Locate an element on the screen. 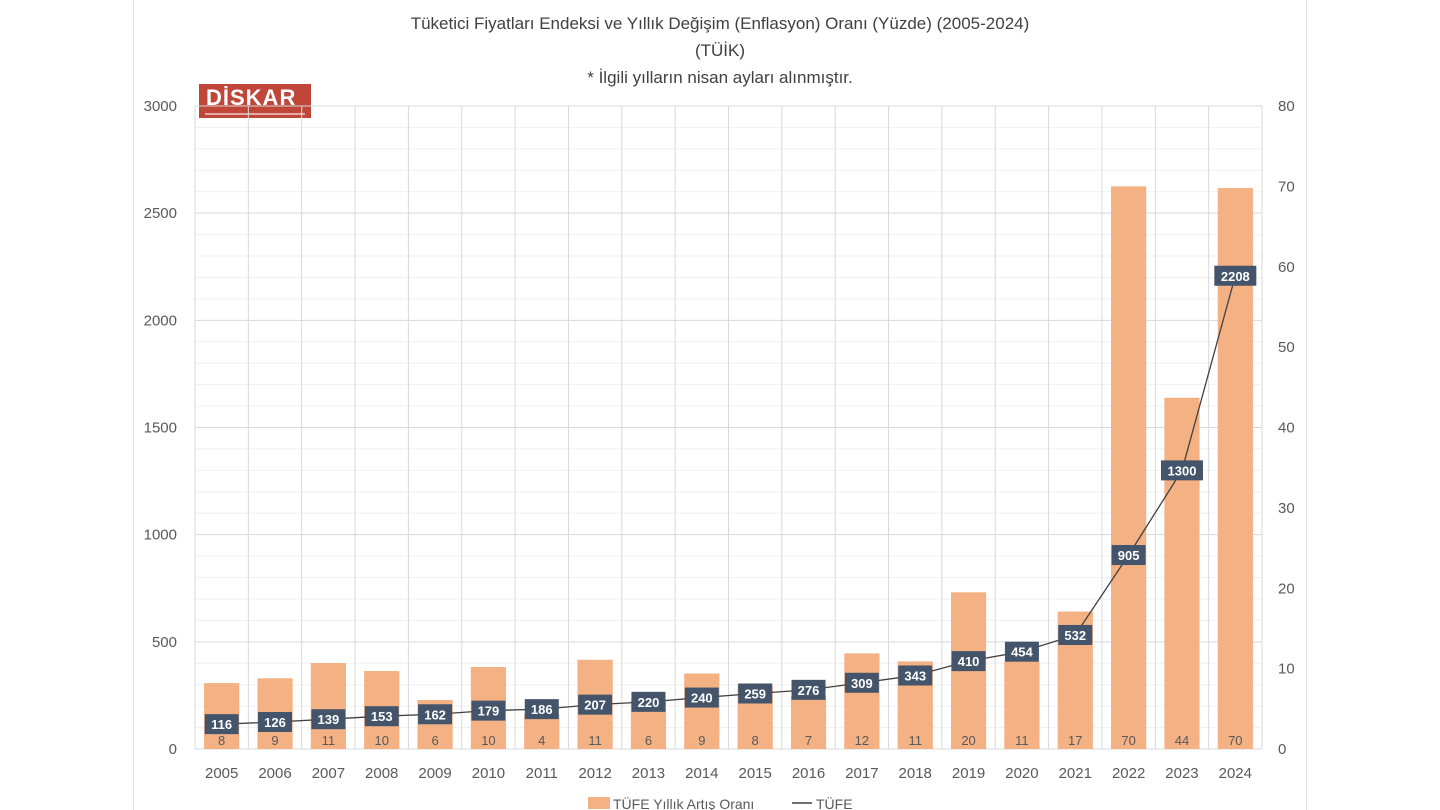 This screenshot has height=810, width=1440. point-value-label: 139 is located at coordinates (329, 719).